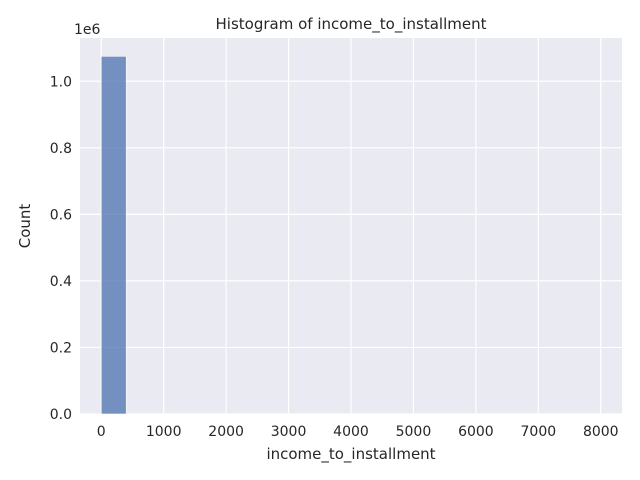 The image size is (640, 480). What do you see at coordinates (476, 432) in the screenshot?
I see `x-tick-label: 6000` at bounding box center [476, 432].